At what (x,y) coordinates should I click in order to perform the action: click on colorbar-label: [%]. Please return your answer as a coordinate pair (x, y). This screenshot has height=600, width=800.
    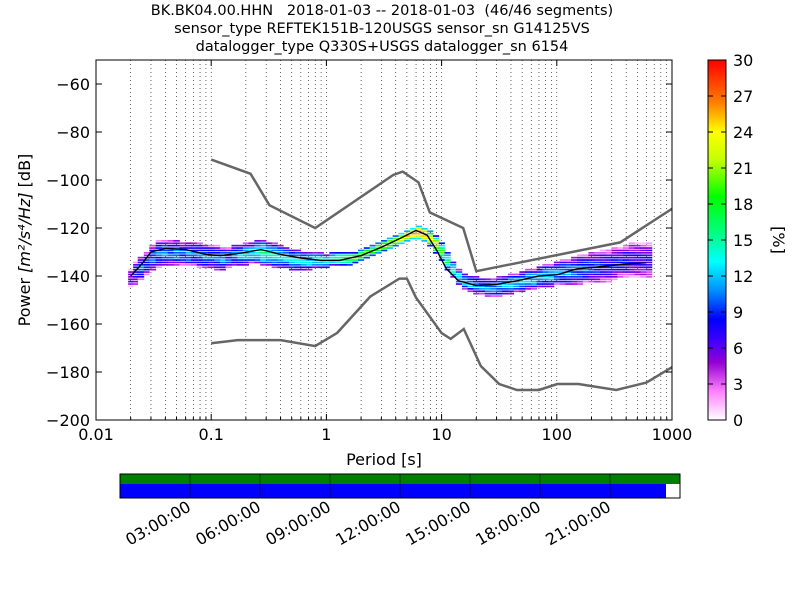
    Looking at the image, I should click on (778, 240).